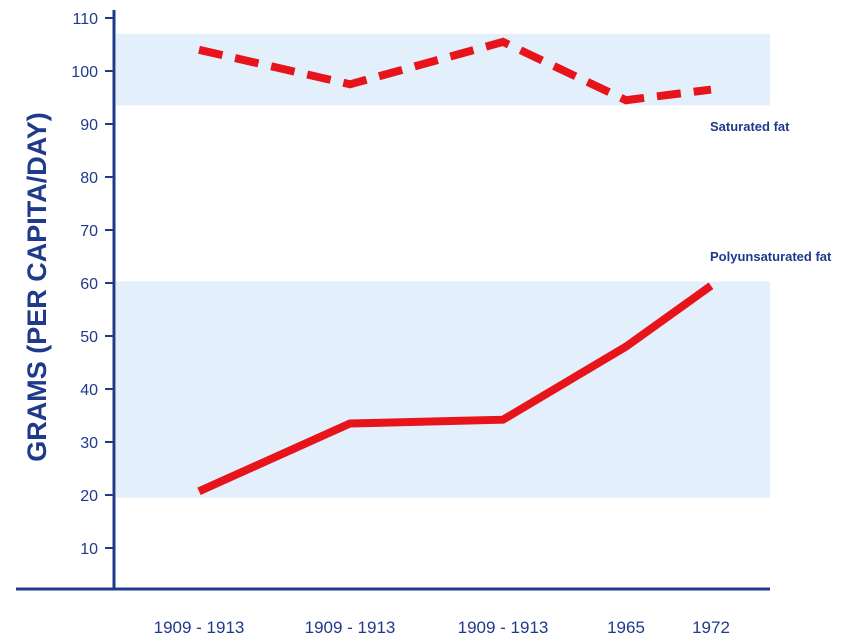 The width and height of the screenshot is (854, 642). What do you see at coordinates (85, 19) in the screenshot?
I see `y-tick-label: 110` at bounding box center [85, 19].